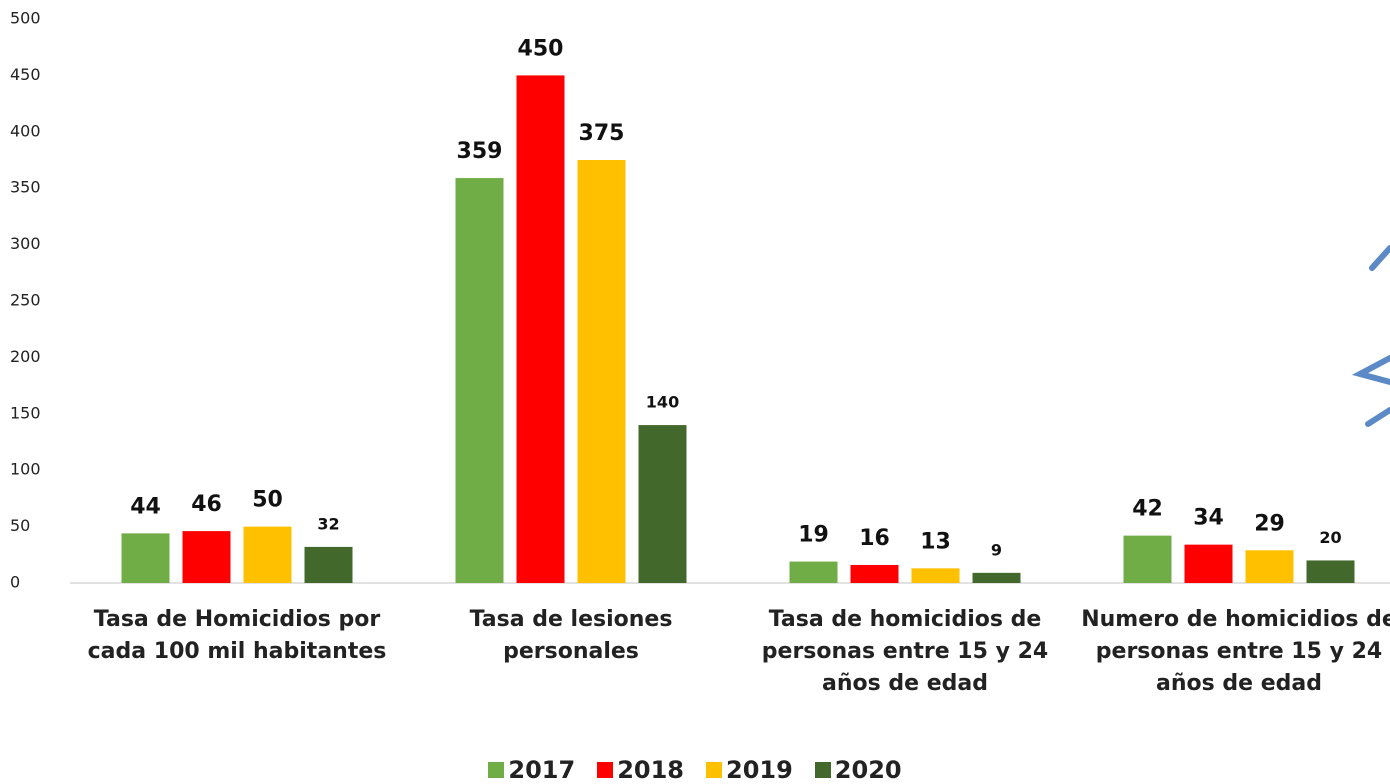 The width and height of the screenshot is (1390, 784). I want to click on y-tick-label: 150, so click(25, 412).